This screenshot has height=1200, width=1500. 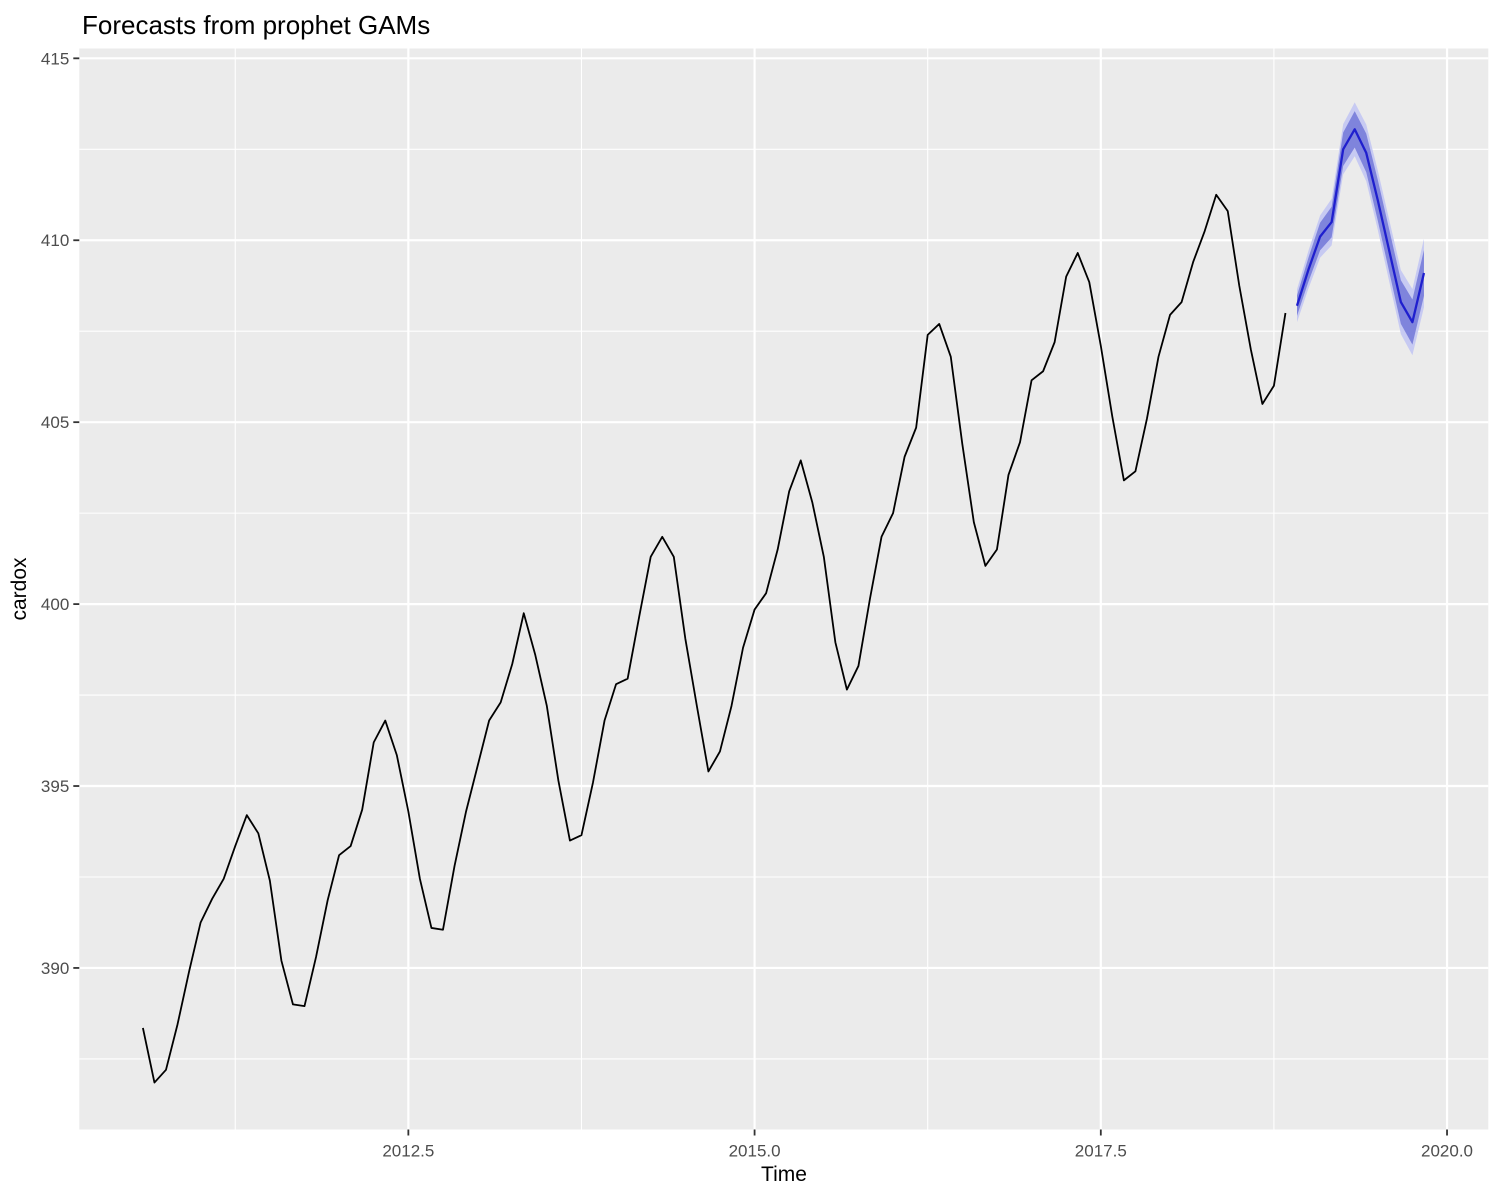 What do you see at coordinates (55, 240) in the screenshot?
I see `y-tick-label: 410` at bounding box center [55, 240].